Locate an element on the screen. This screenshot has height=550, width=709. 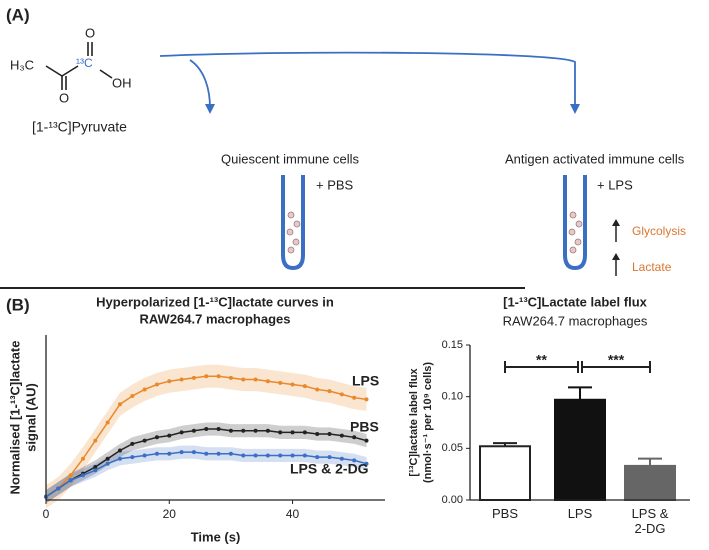
panel-label: (A) is located at coordinates (18, 14).